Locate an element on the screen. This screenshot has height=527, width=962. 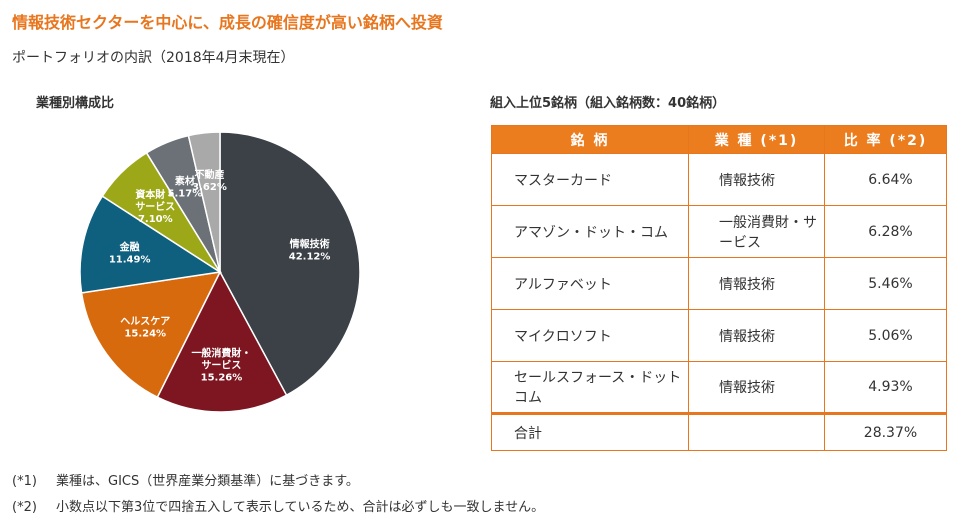
table-row: マスターカード 情報技術 6.64% is located at coordinates (719, 179).